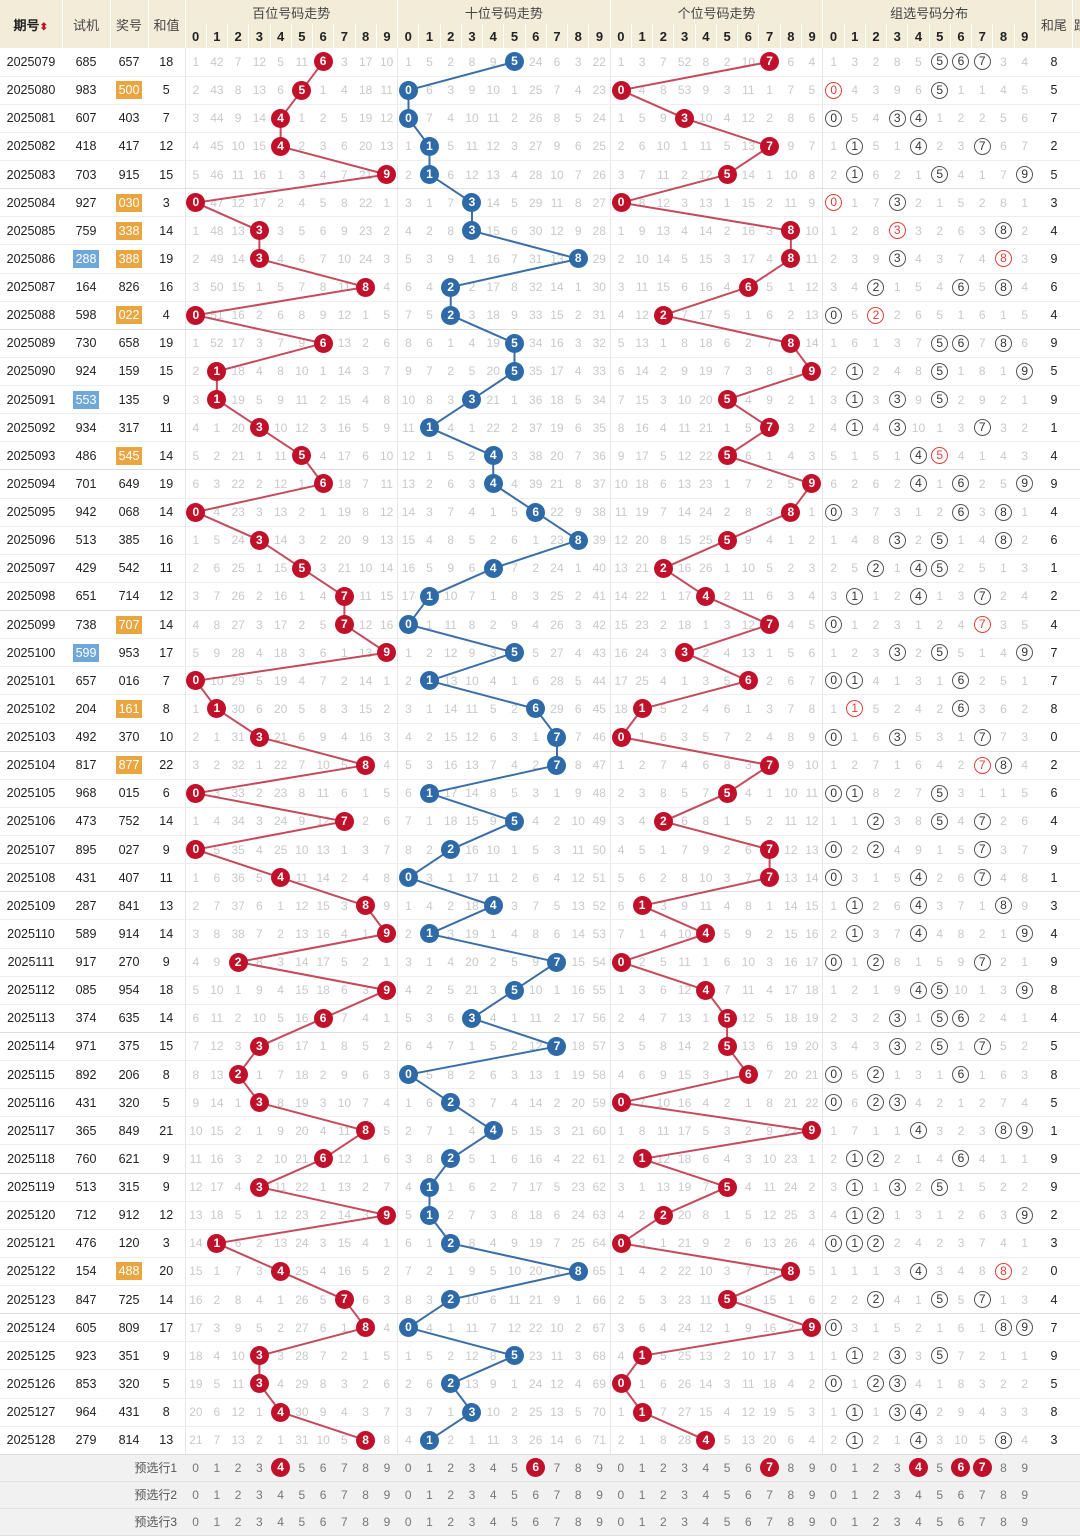 The image size is (1080, 1536). I want to click on group-select-digit: 6, so click(961, 1495).